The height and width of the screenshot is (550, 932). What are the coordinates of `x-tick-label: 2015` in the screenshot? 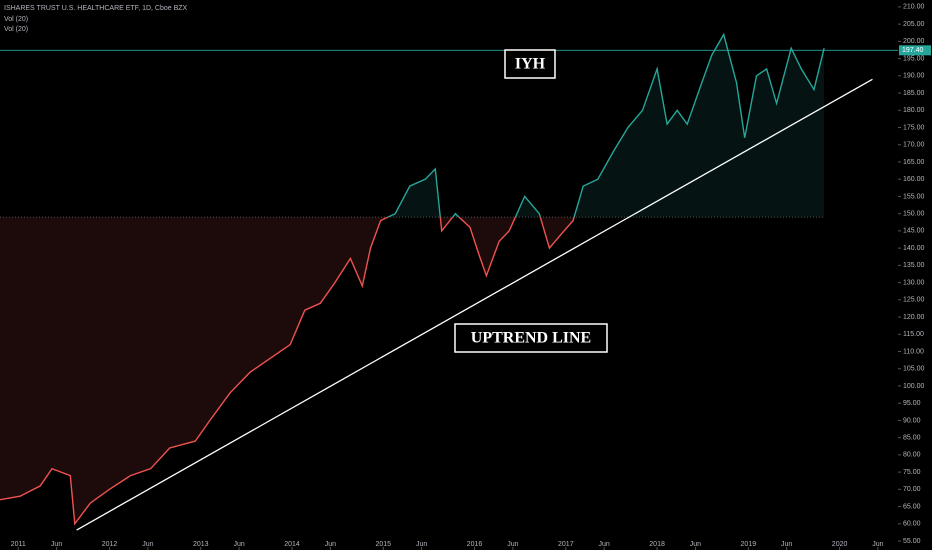 It's located at (384, 544).